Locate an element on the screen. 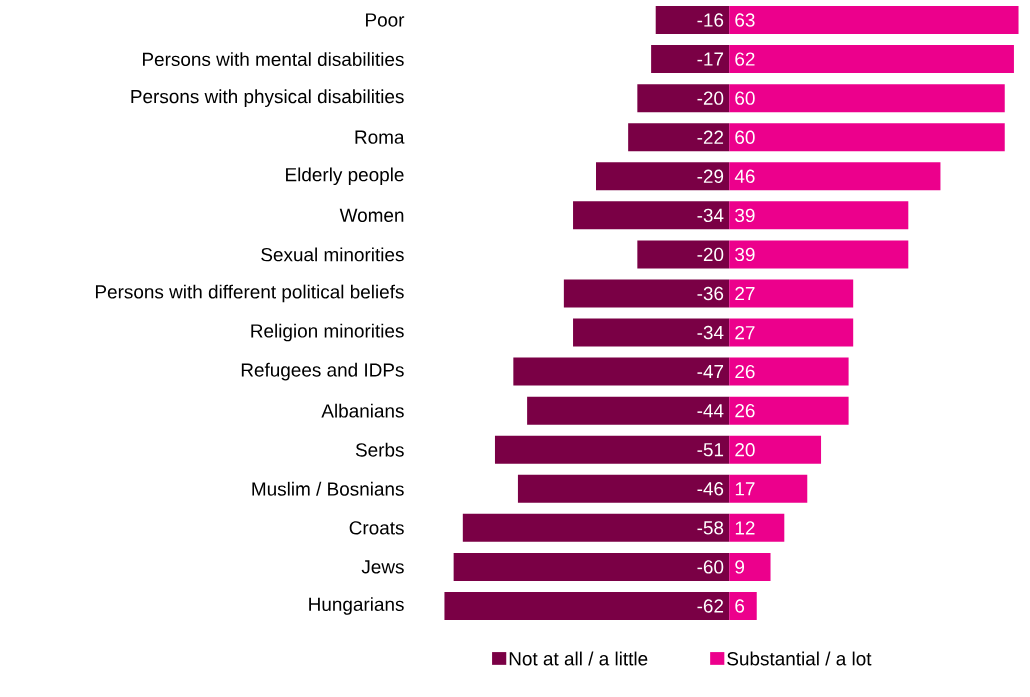 This screenshot has height=697, width=1030. legend-label: Not at all / a little is located at coordinates (578, 658).